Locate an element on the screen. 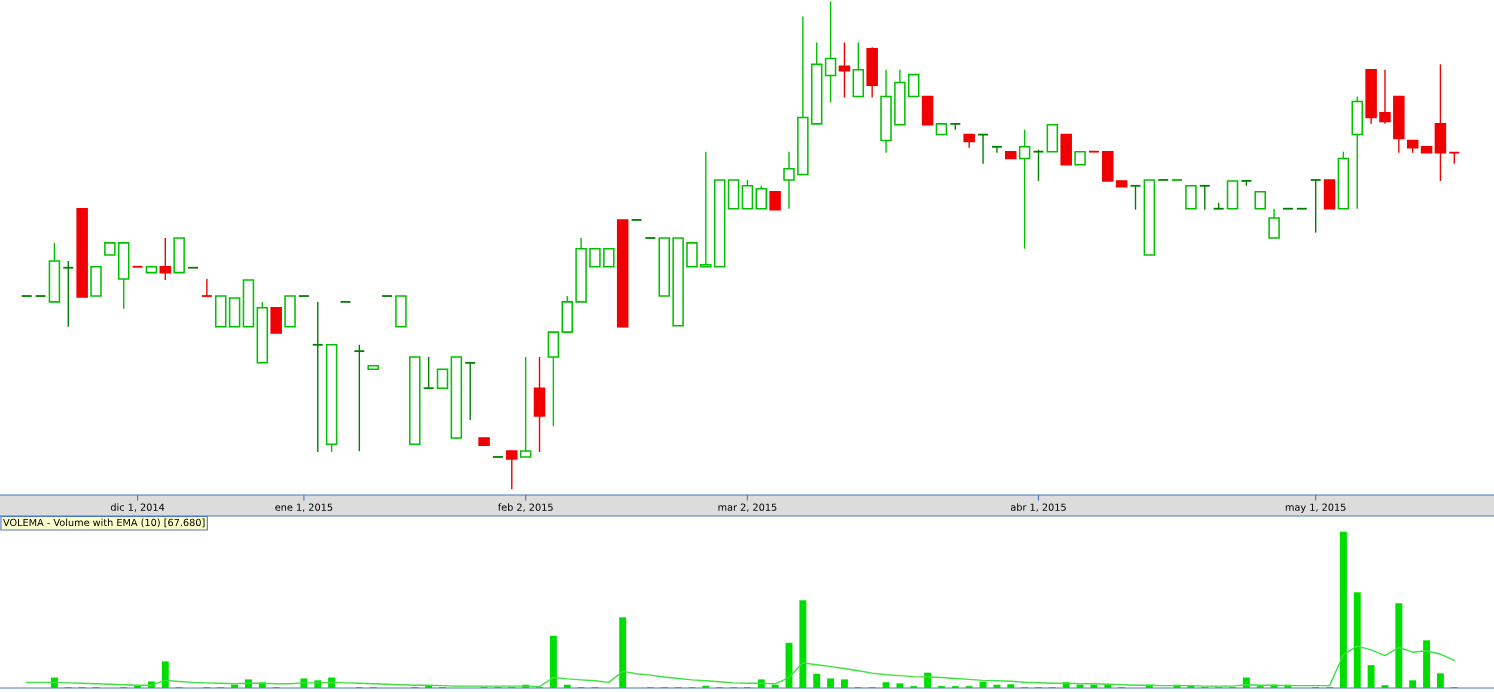  x-tick-label: may 1, 2015 is located at coordinates (1315, 508).